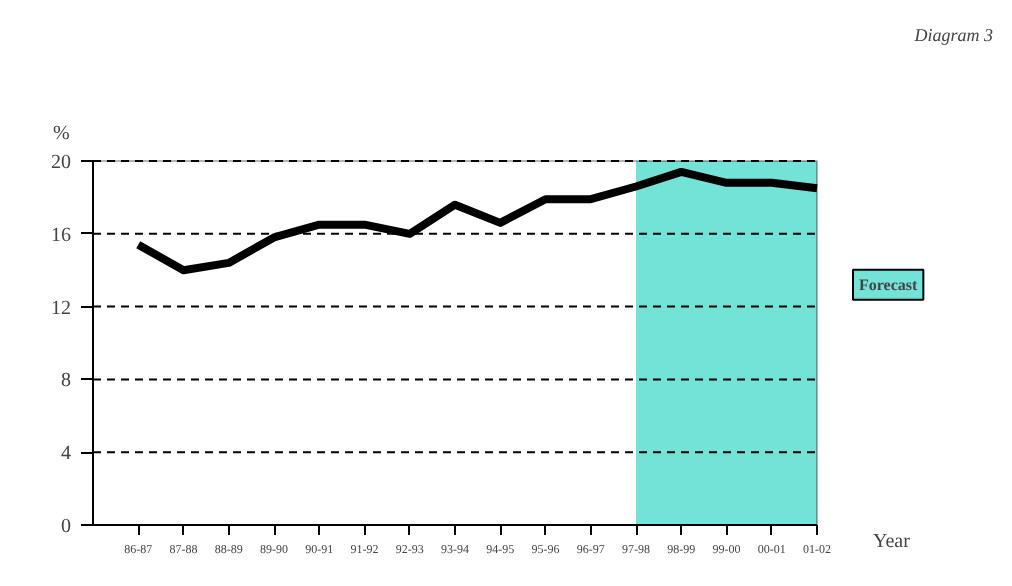  Describe the element at coordinates (889, 284) in the screenshot. I see `band-label: Forecast` at that location.